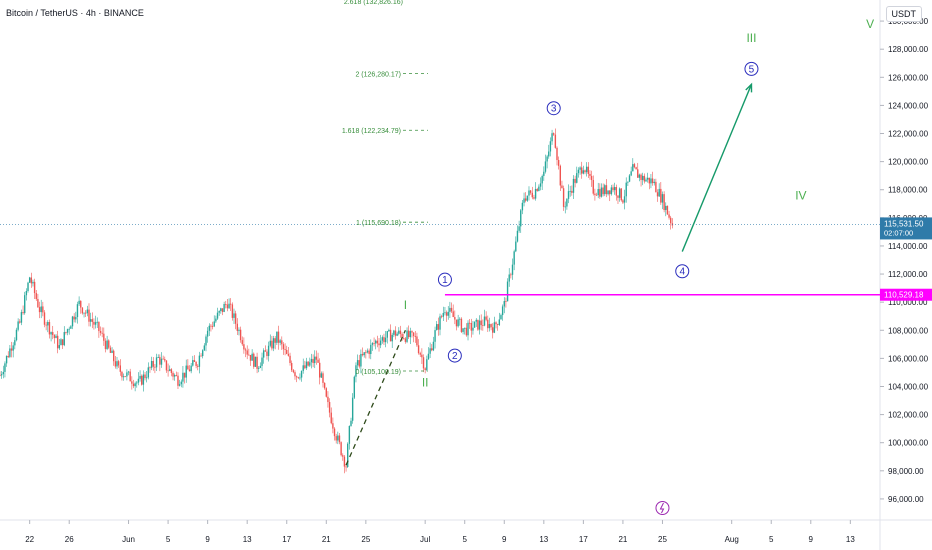 The height and width of the screenshot is (550, 932). Describe the element at coordinates (662, 508) in the screenshot. I see `event-marker-icon` at that location.